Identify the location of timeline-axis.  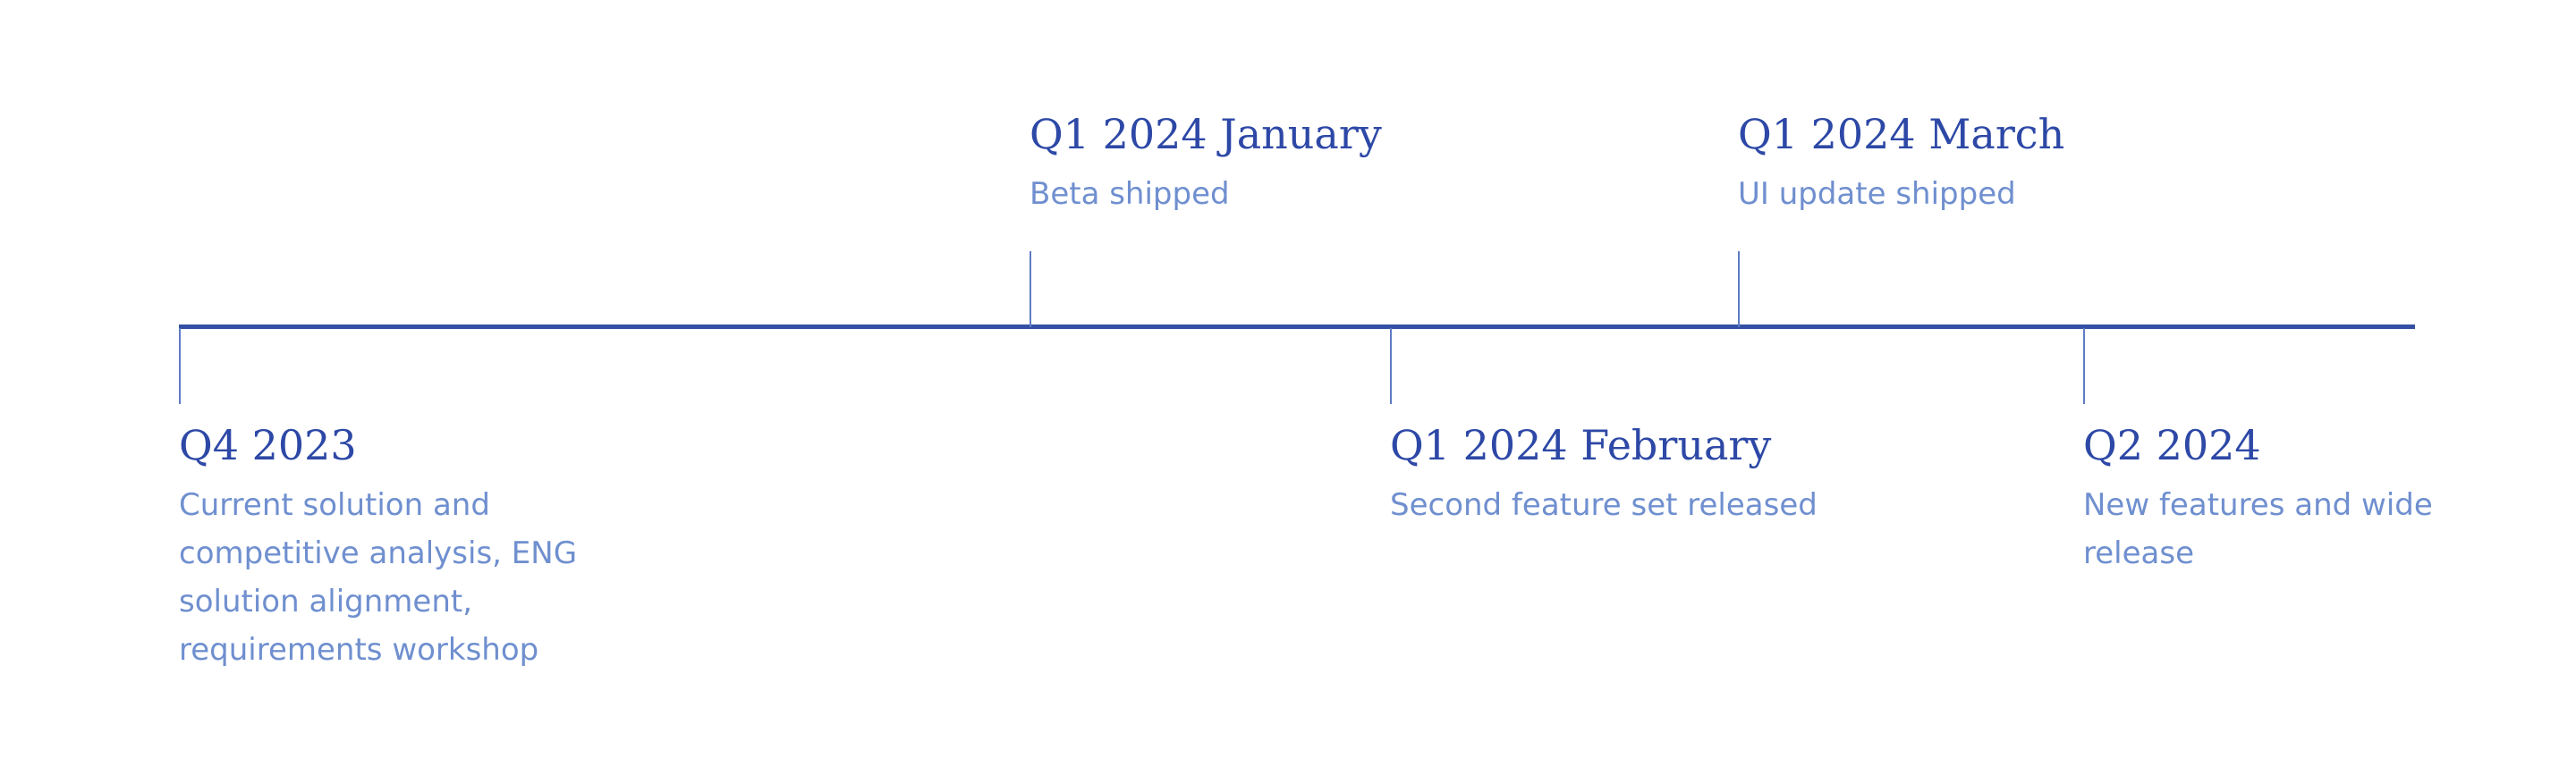
(1297, 326).